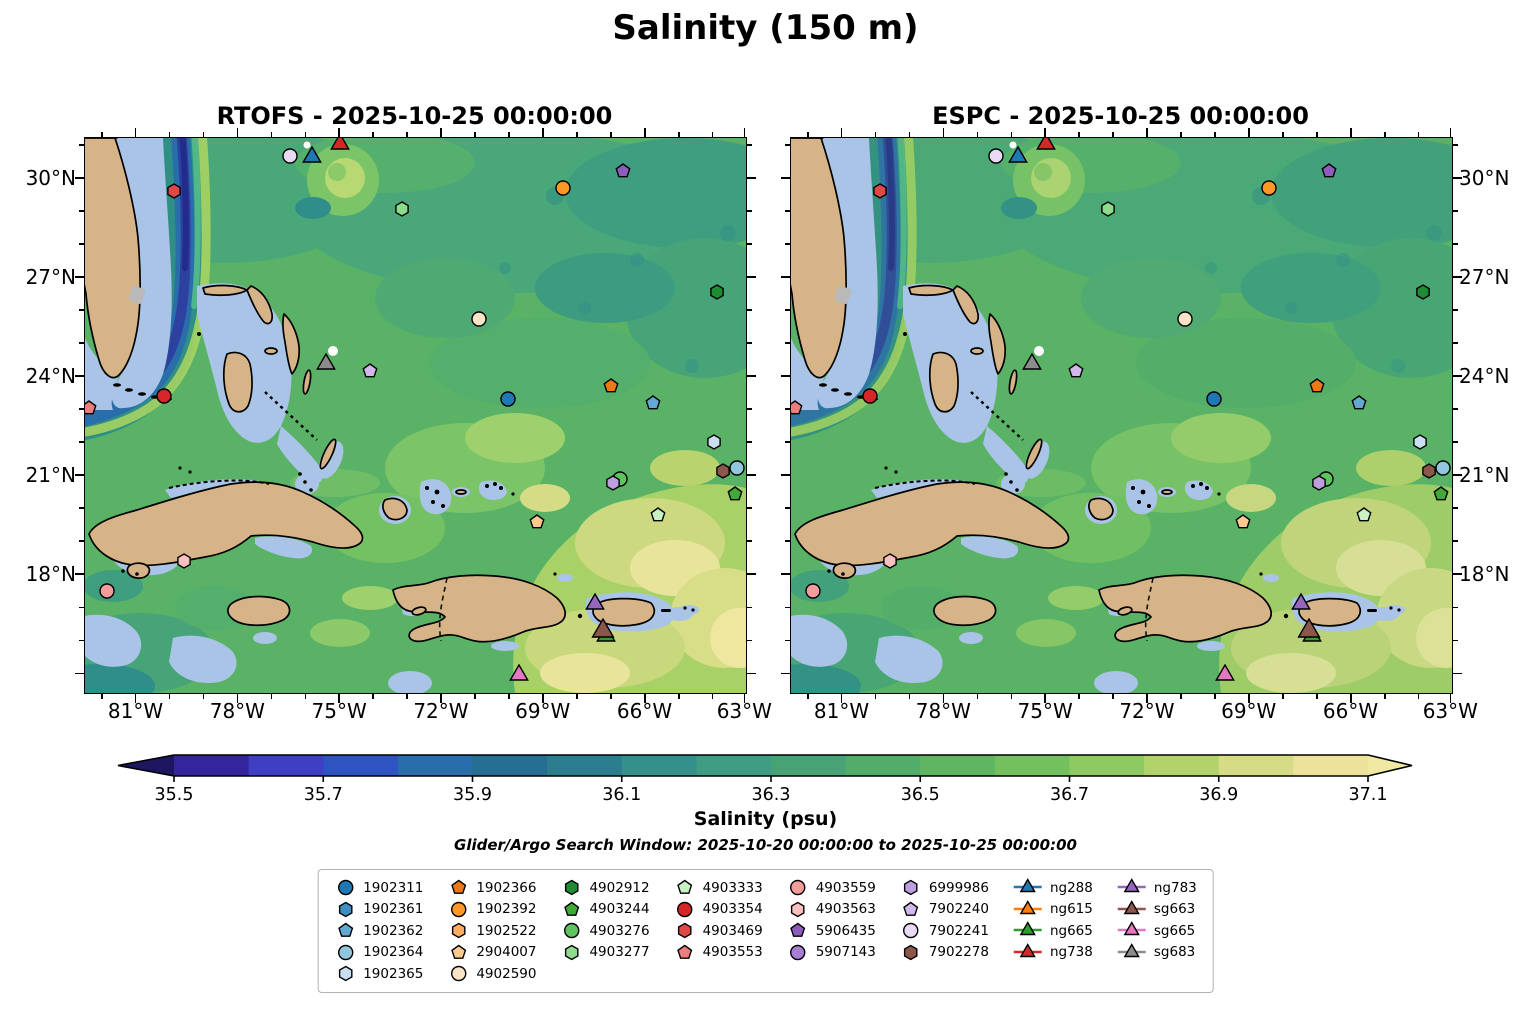  Describe the element at coordinates (506, 887) in the screenshot. I see `legend-label: 1902366` at that location.